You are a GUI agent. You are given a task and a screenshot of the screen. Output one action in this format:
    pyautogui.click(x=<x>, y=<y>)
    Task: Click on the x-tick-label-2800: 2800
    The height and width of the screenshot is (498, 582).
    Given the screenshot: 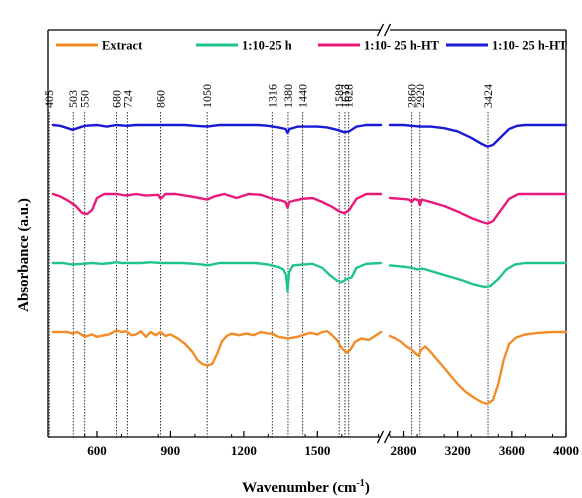 What is the action you would take?
    pyautogui.click(x=404, y=450)
    